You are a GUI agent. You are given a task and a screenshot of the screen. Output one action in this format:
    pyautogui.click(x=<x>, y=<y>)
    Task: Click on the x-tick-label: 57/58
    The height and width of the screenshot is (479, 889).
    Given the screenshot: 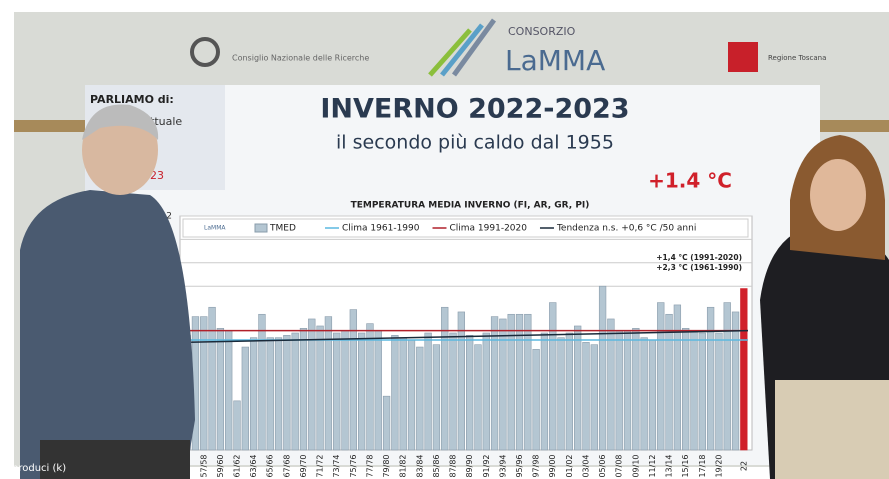 What is the action you would take?
    pyautogui.click(x=203, y=465)
    